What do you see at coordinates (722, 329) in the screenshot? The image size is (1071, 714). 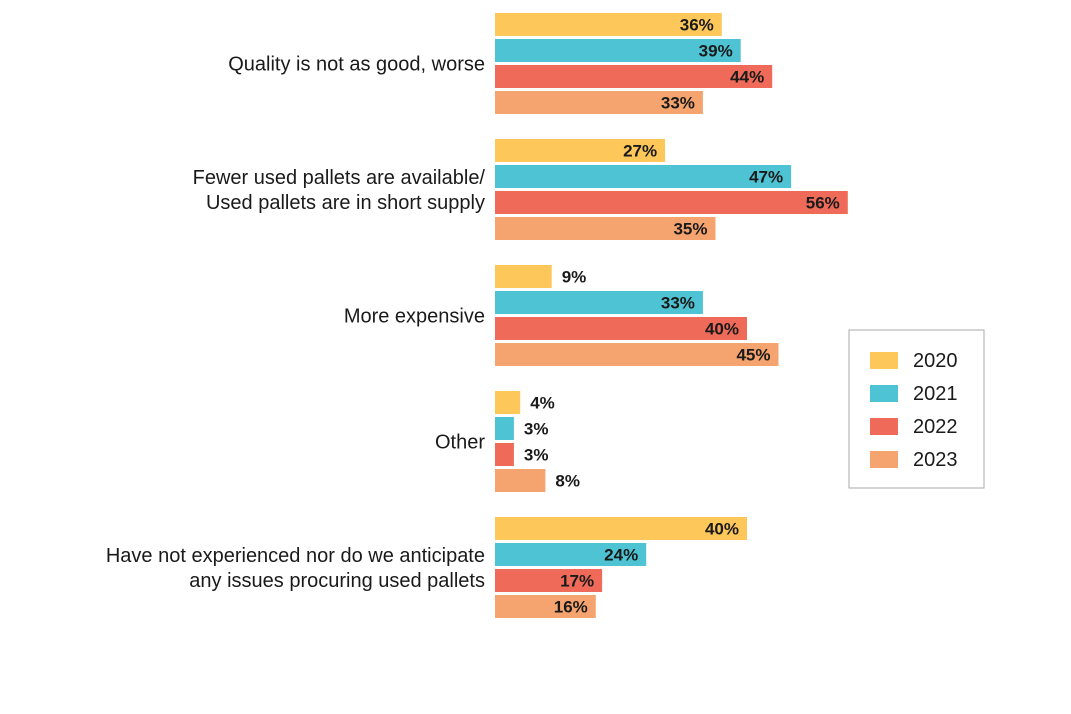 I see `value-label-2022-cat-2: 40%` at bounding box center [722, 329].